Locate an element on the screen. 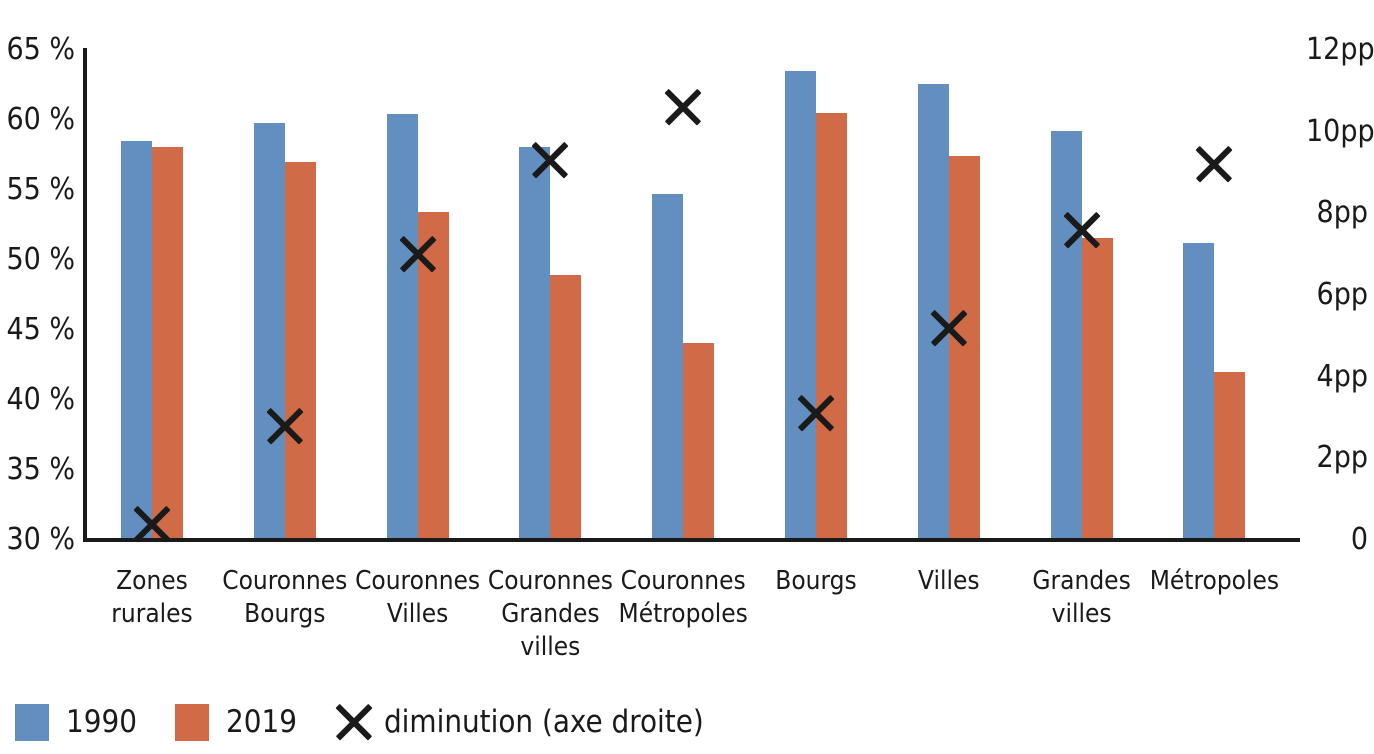 The height and width of the screenshot is (754, 1374). x-axis-label-4: Couronnes Grandes villes is located at coordinates (550, 614).